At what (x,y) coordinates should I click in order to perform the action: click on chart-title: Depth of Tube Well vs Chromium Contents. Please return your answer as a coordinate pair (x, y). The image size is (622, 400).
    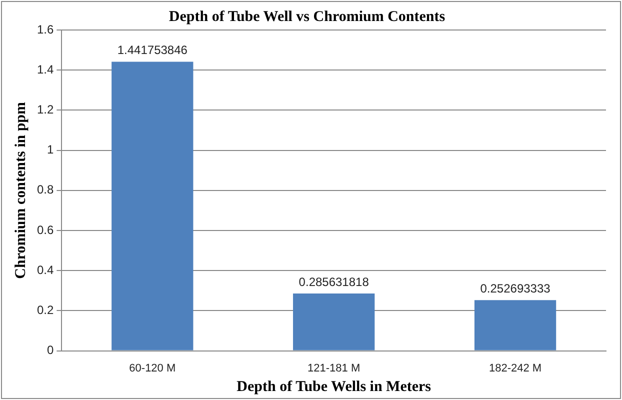
    Looking at the image, I should click on (307, 16).